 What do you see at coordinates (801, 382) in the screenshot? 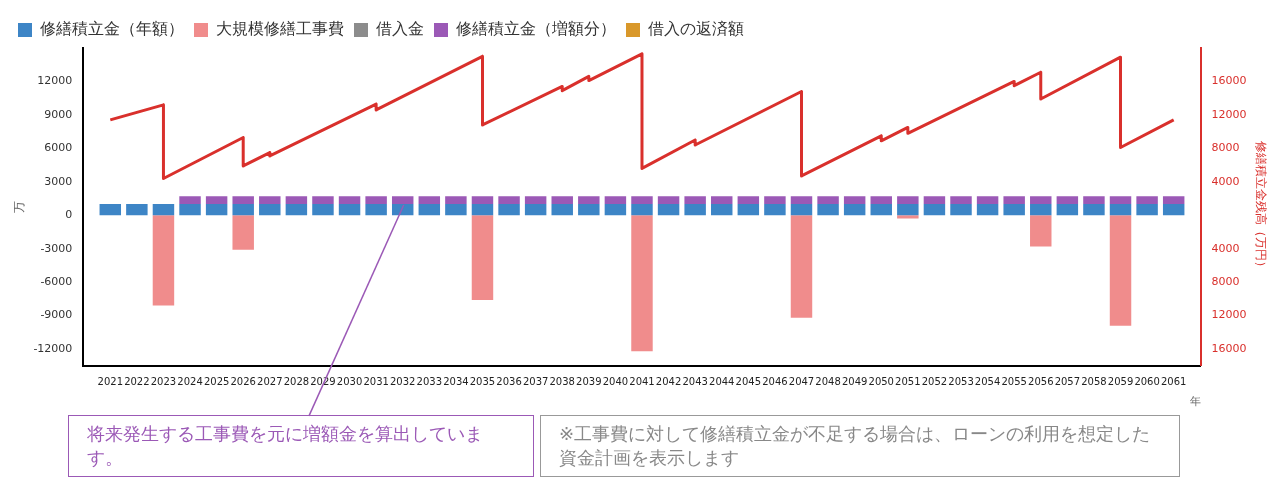
I see `x-tick-label: 2047` at bounding box center [801, 382].